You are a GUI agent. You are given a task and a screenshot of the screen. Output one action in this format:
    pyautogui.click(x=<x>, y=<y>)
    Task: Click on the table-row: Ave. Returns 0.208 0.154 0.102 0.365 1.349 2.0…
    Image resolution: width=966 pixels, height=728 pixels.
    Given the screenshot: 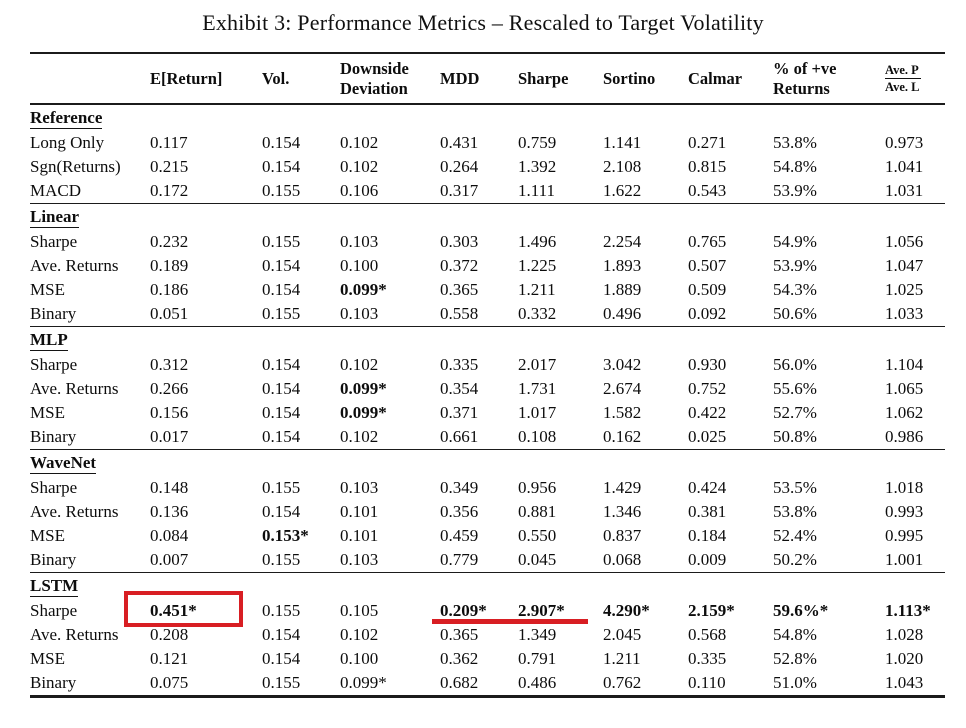 What is the action you would take?
    pyautogui.click(x=487, y=635)
    